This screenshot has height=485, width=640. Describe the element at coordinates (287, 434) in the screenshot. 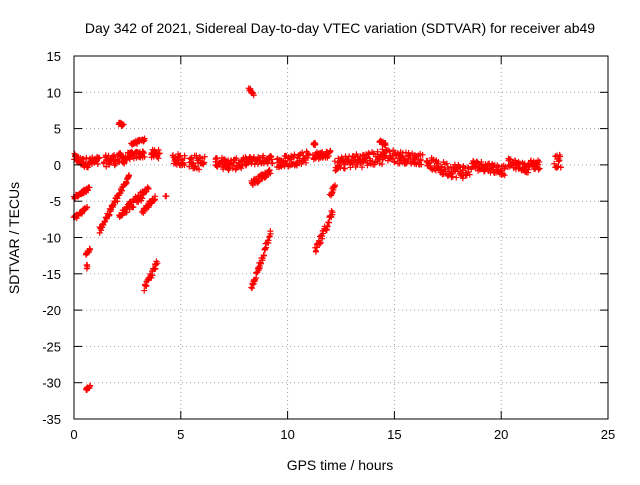

I see `x-tick-label: 10` at that location.